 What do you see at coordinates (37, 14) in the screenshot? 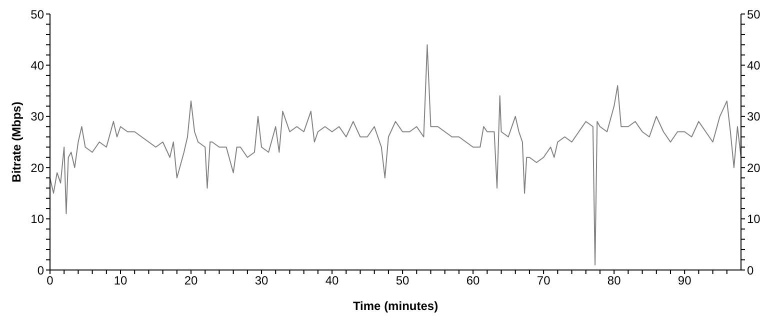
I see `y-tick-label: 50` at bounding box center [37, 14].